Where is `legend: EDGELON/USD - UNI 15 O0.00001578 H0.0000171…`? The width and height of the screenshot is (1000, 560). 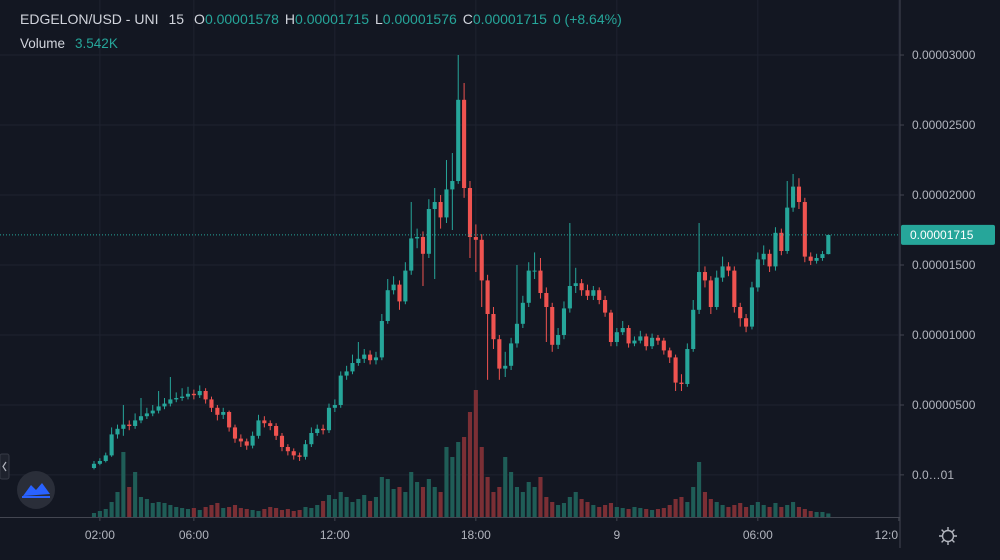
legend: EDGELON/USD - UNI 15 O0.00001578 H0.0000171… is located at coordinates (321, 31).